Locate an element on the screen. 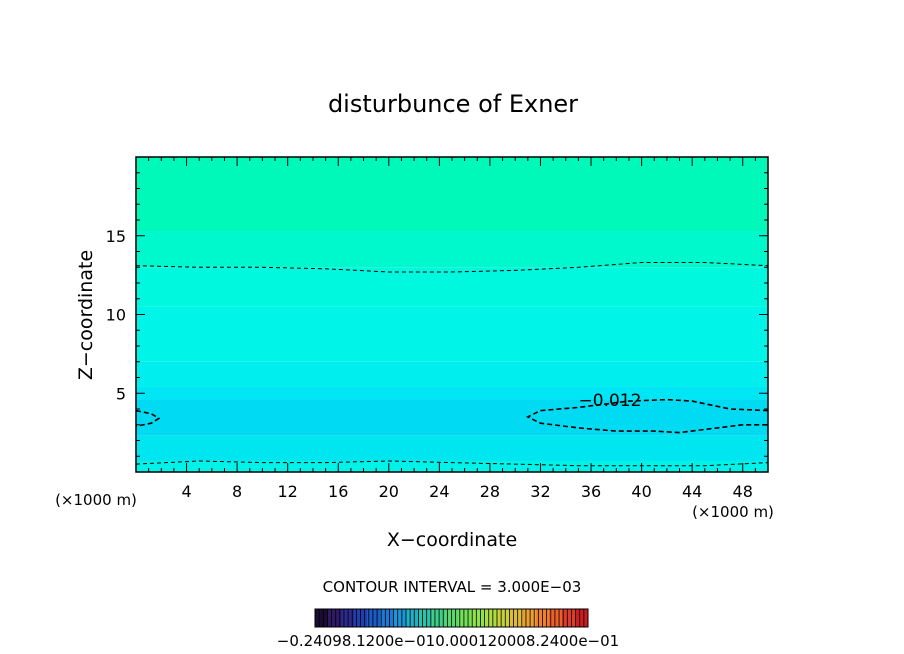 This screenshot has height=654, width=904. x-tick-label: 44 is located at coordinates (692, 491).